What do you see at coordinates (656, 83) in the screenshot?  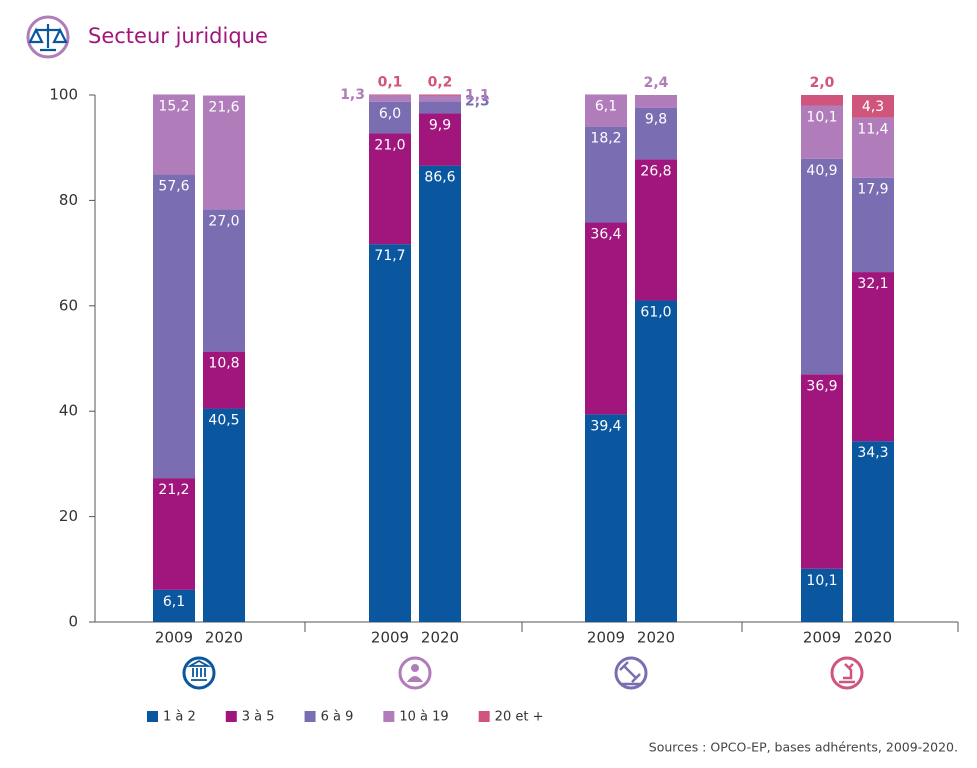 I see `value-label: 2,4` at bounding box center [656, 83].